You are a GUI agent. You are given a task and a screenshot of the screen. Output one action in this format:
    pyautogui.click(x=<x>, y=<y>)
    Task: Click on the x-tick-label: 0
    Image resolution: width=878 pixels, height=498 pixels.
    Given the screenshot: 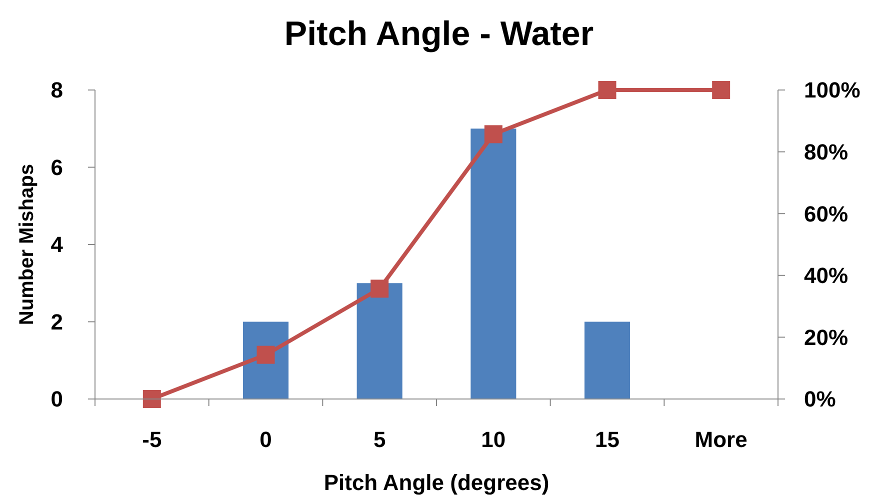 What is the action you would take?
    pyautogui.click(x=266, y=439)
    